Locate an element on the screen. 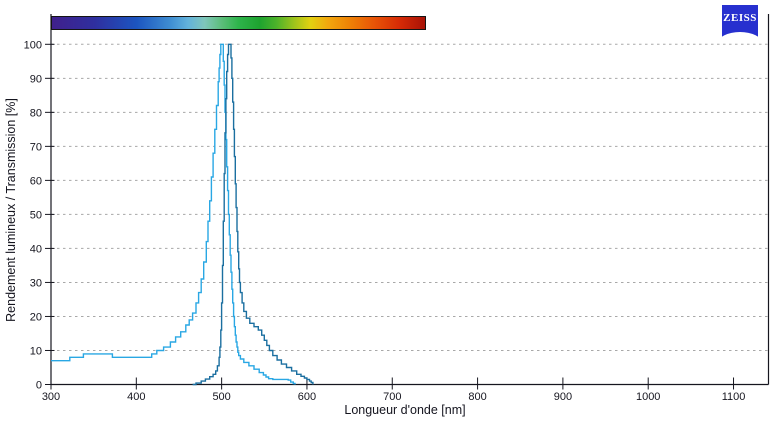  x-tick-label: 500 is located at coordinates (221, 397).